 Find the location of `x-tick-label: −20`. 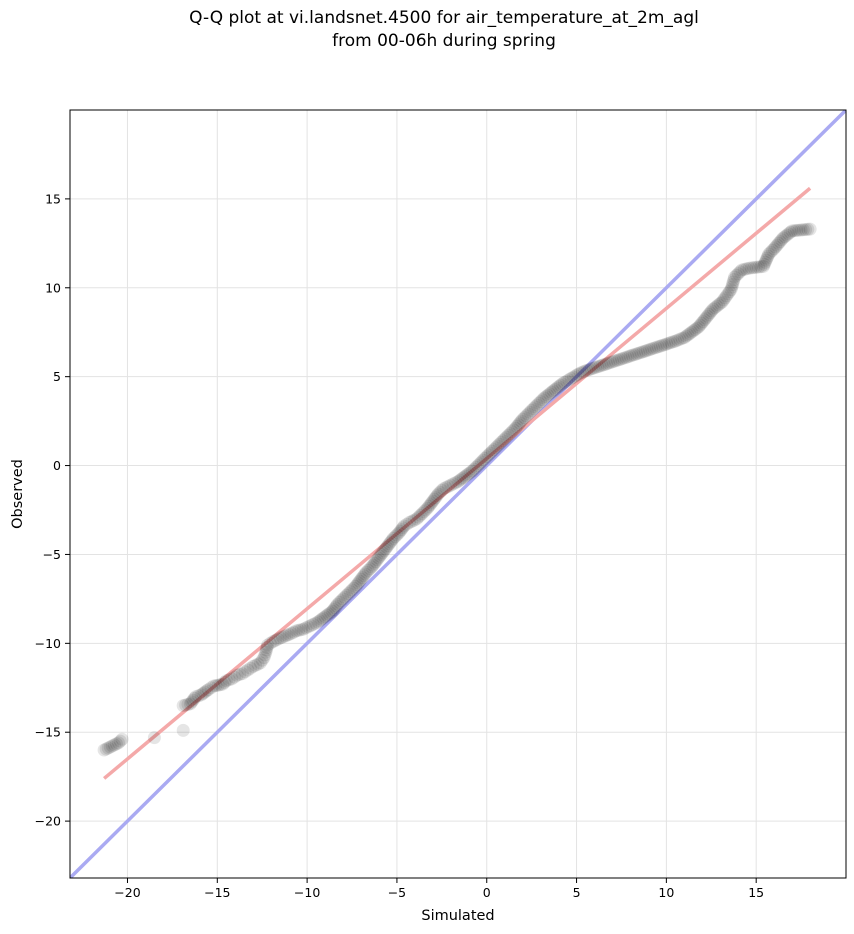

x-tick-label: −20 is located at coordinates (127, 892).